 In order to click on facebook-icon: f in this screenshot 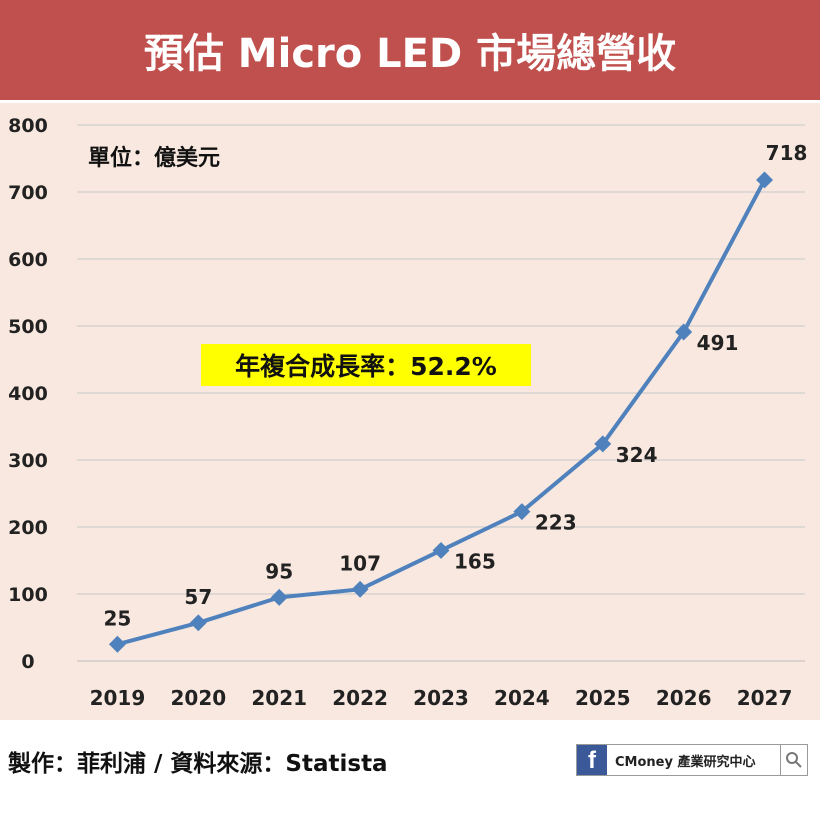, I will do `click(592, 760)`.